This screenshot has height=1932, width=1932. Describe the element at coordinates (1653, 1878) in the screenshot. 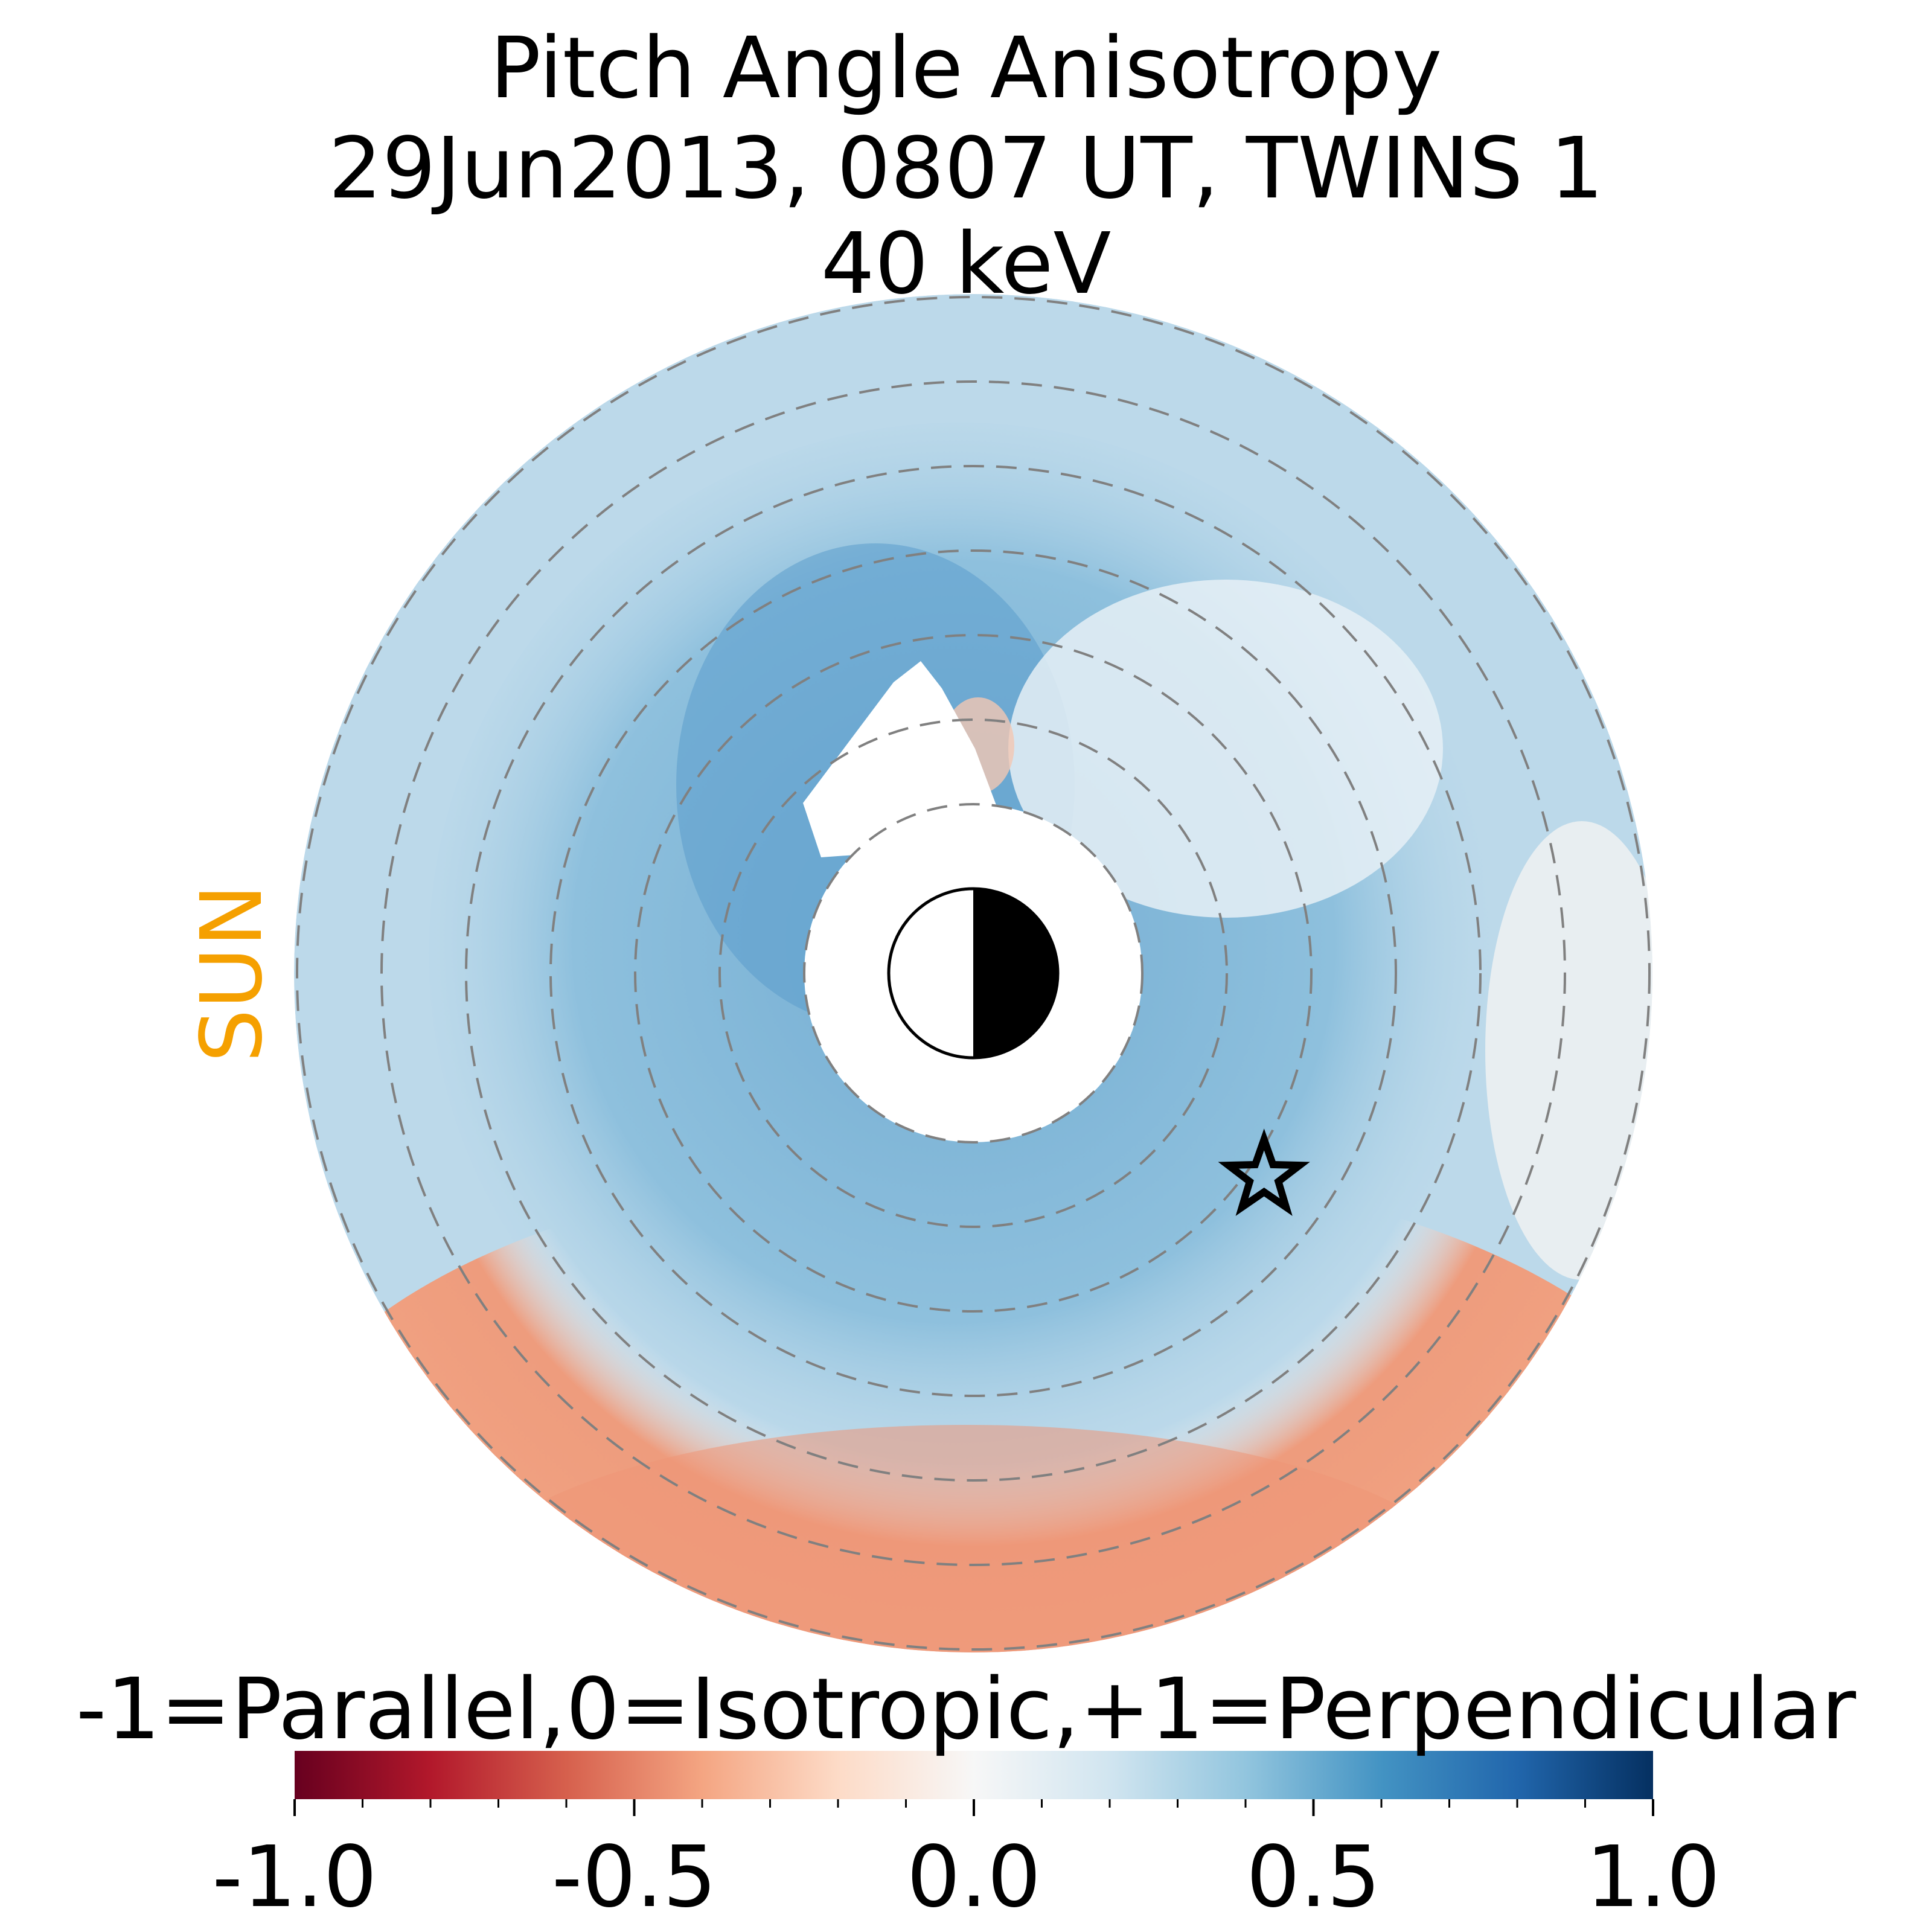

I see `colorbar-tick-label: 1.0` at that location.